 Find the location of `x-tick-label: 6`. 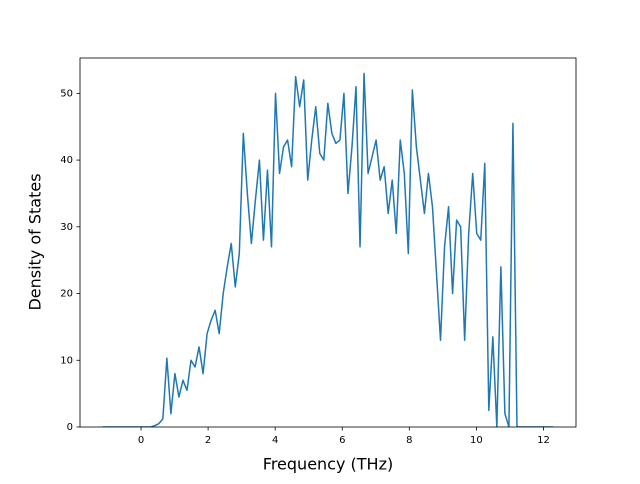

x-tick-label: 6 is located at coordinates (342, 440).